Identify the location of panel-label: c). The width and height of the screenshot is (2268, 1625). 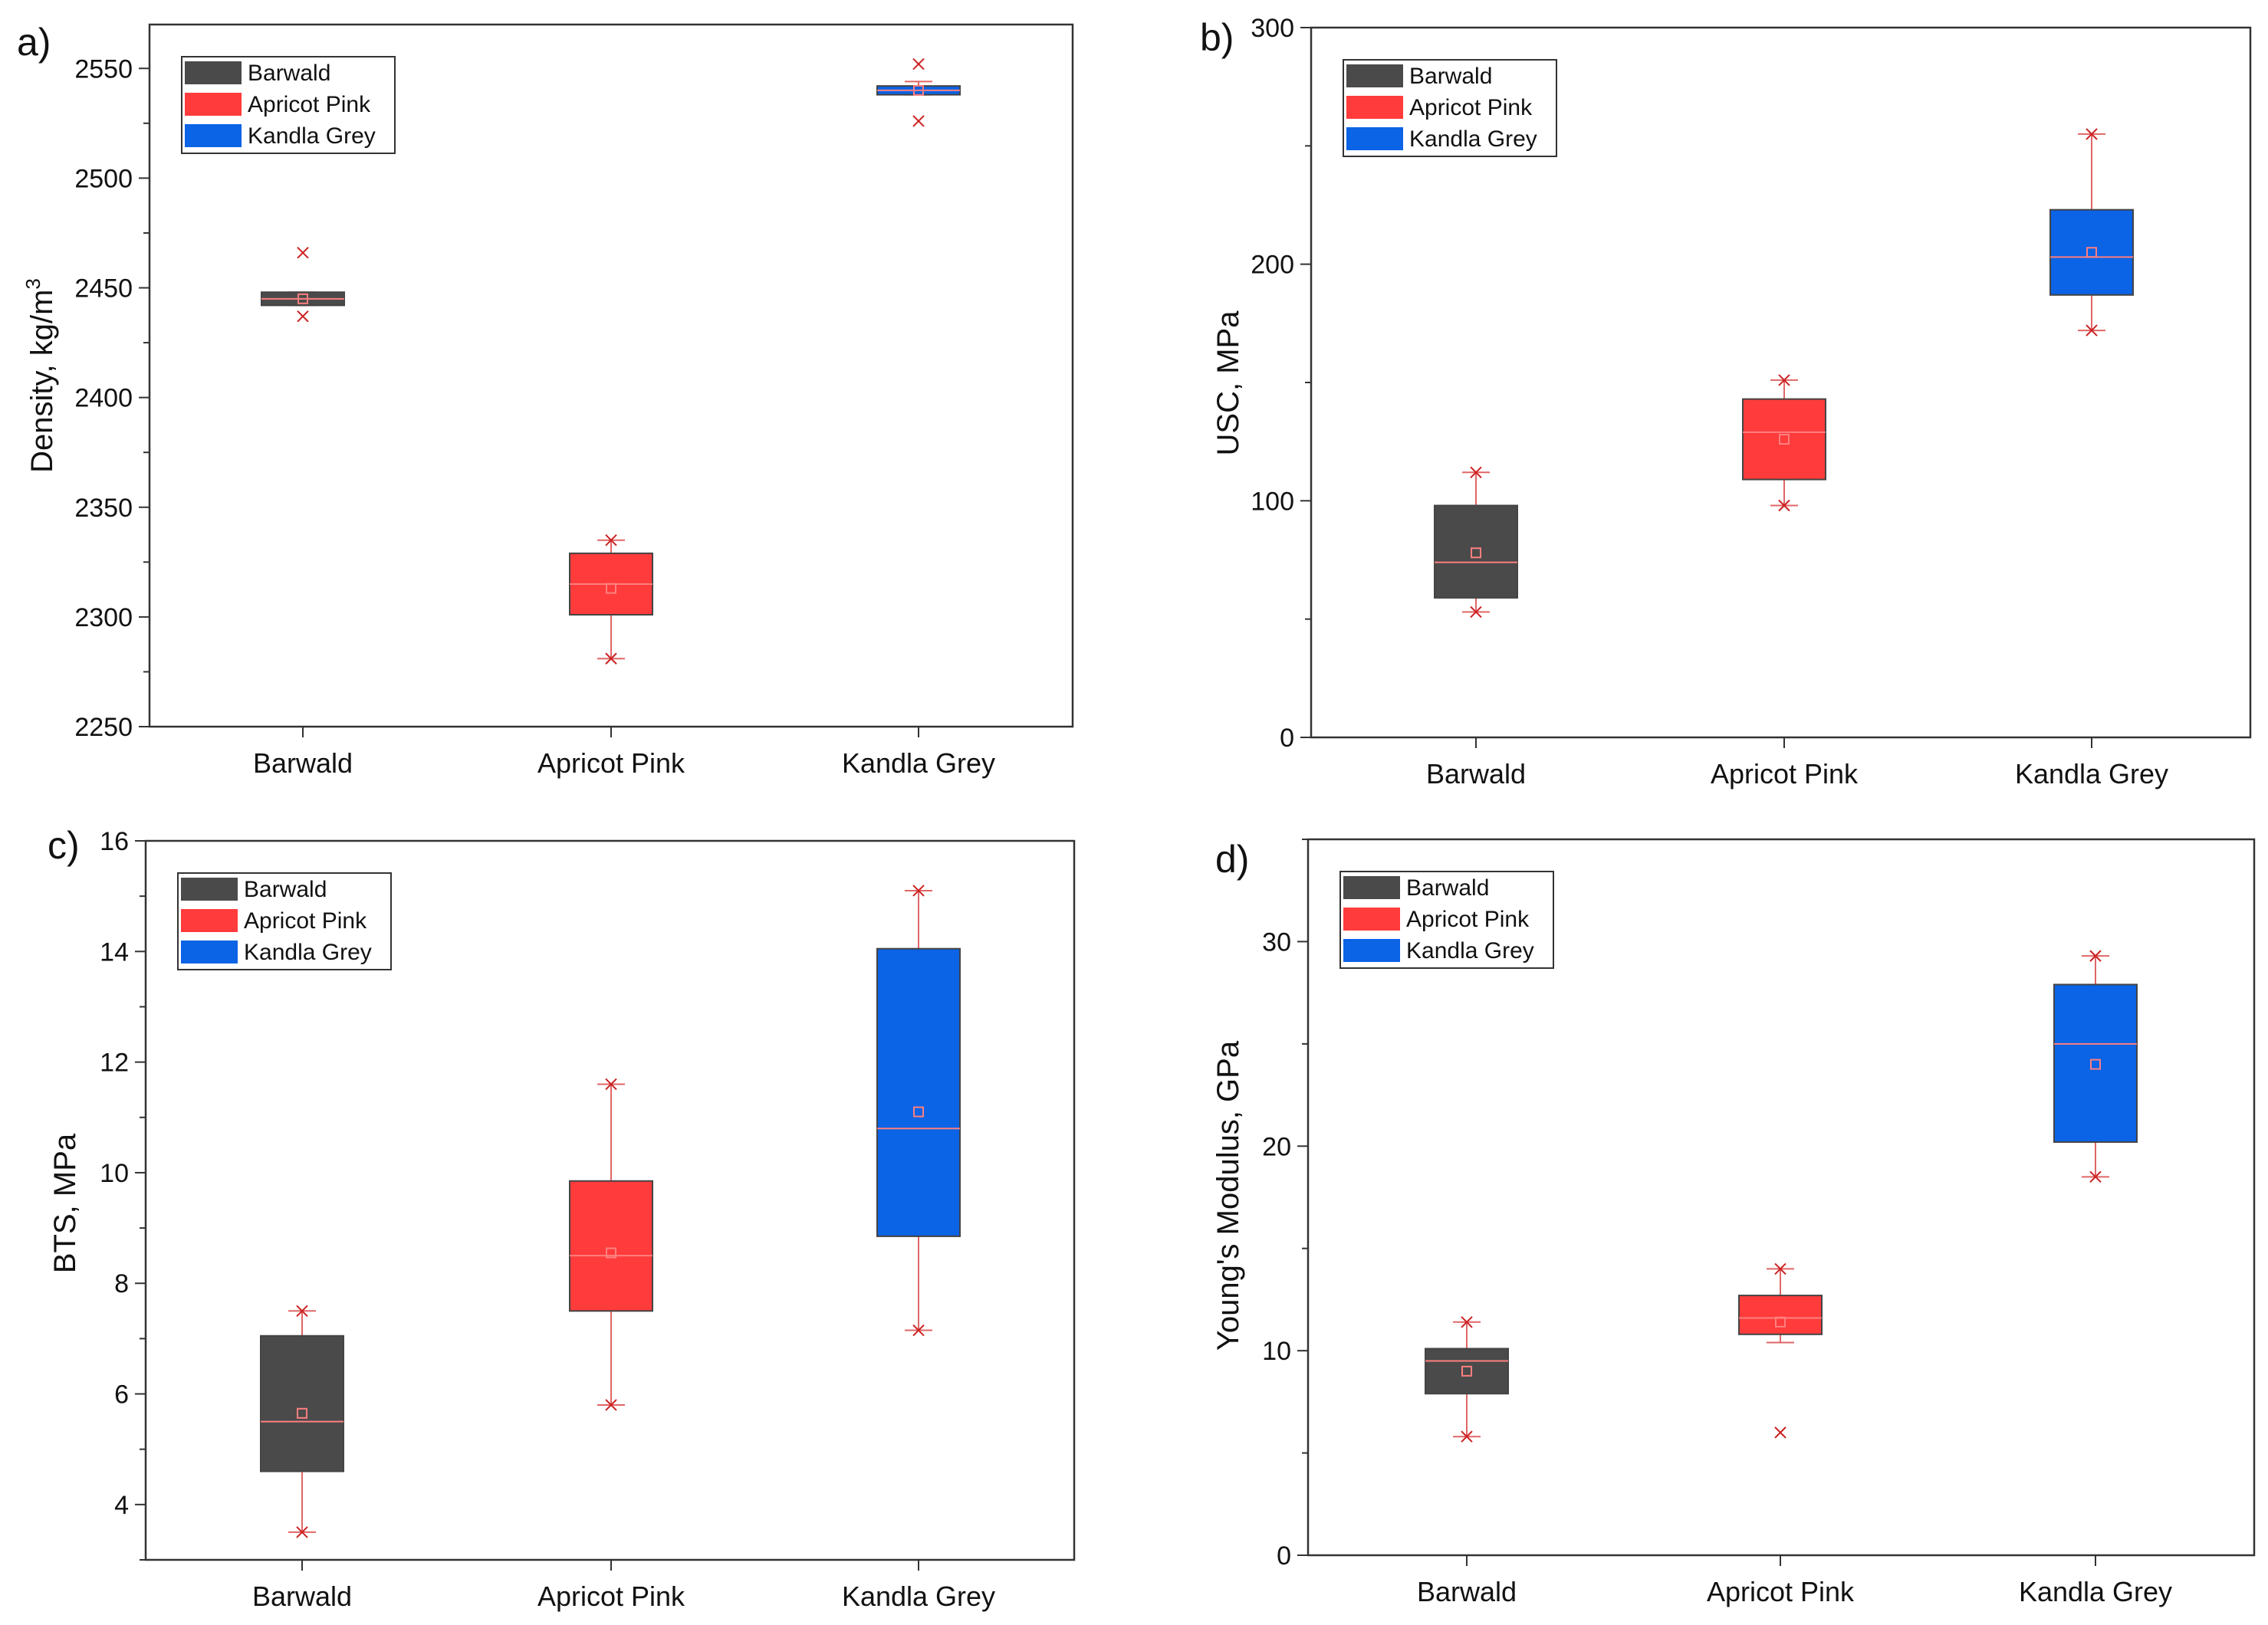
(64, 845).